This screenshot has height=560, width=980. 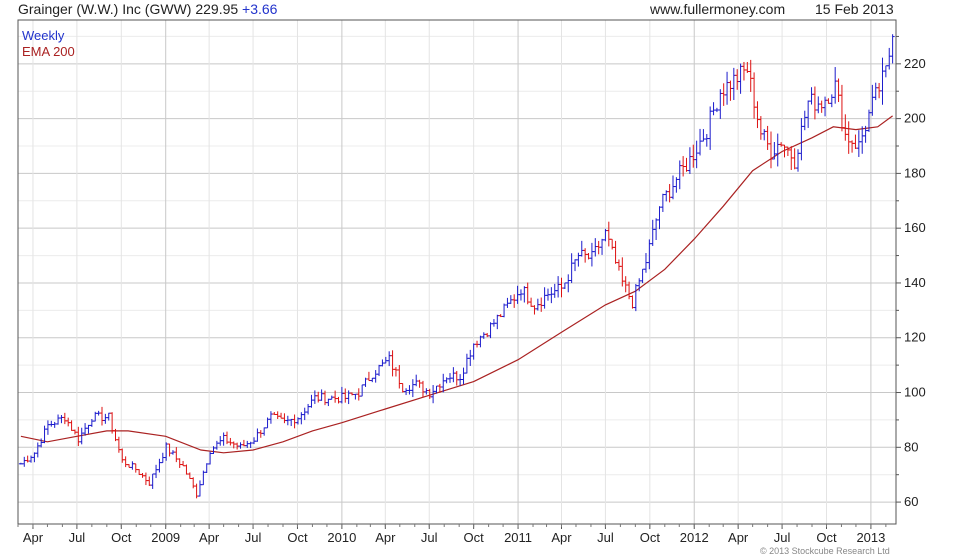 What do you see at coordinates (915, 63) in the screenshot?
I see `y-tick-label: 220` at bounding box center [915, 63].